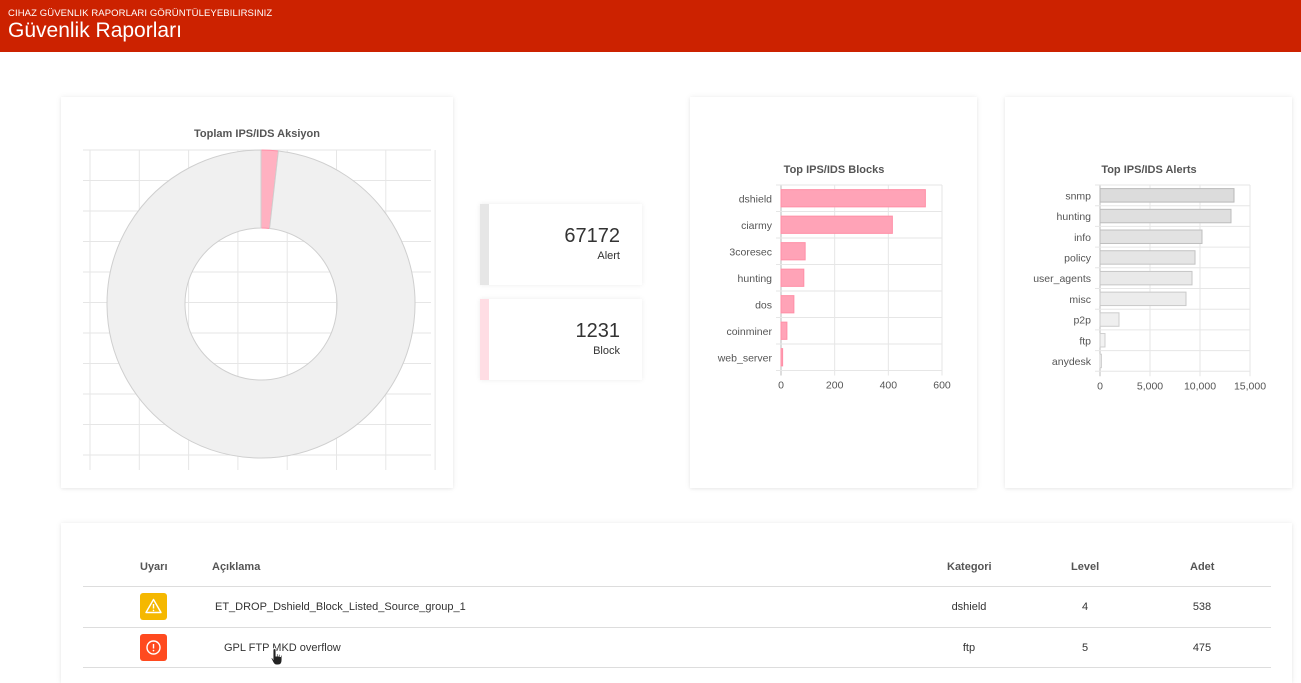 This screenshot has width=1301, height=683. What do you see at coordinates (592, 236) in the screenshot?
I see `alert-count: 67172` at bounding box center [592, 236].